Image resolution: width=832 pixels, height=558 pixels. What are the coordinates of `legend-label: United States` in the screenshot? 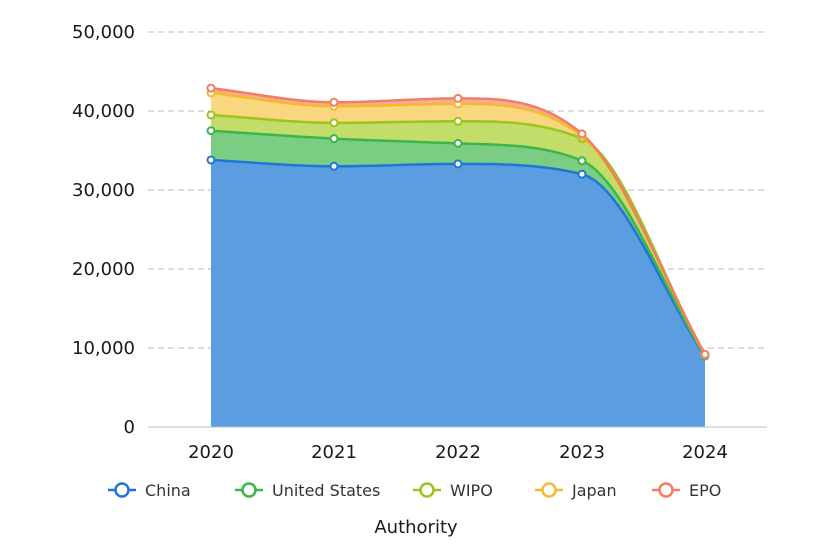 It's located at (326, 490).